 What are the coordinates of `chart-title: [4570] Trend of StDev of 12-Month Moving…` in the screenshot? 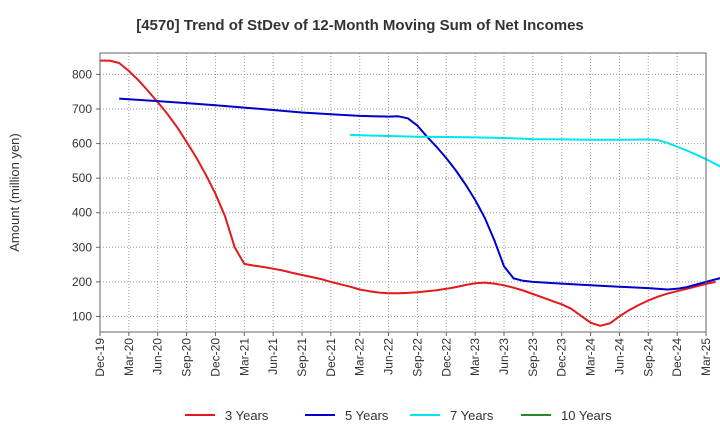 It's located at (360, 25).